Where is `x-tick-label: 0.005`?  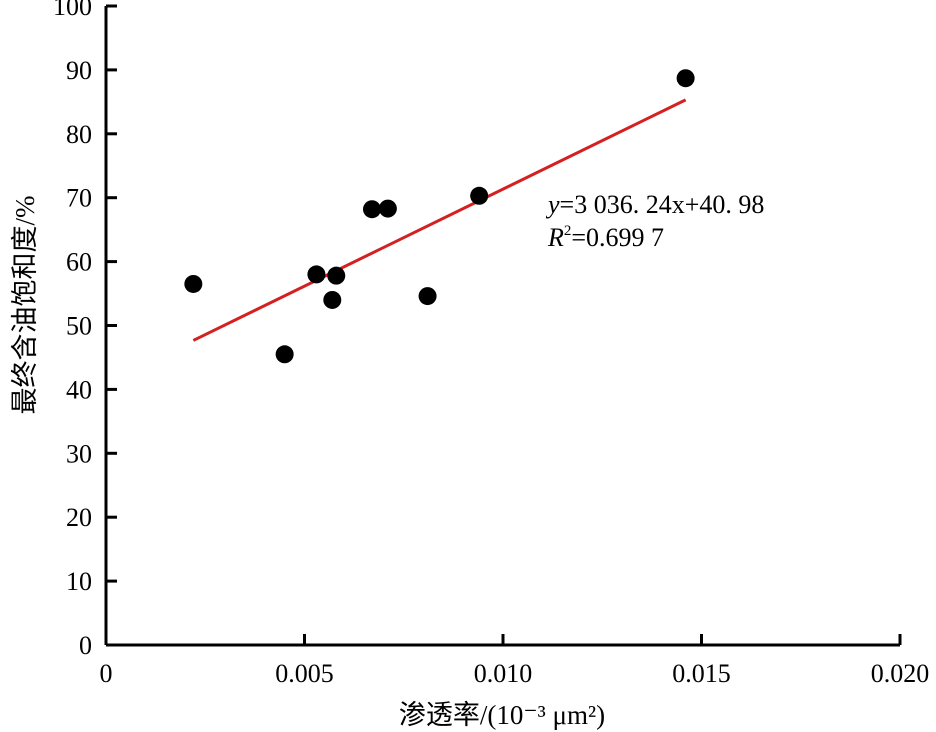 x-tick-label: 0.005 is located at coordinates (304, 673).